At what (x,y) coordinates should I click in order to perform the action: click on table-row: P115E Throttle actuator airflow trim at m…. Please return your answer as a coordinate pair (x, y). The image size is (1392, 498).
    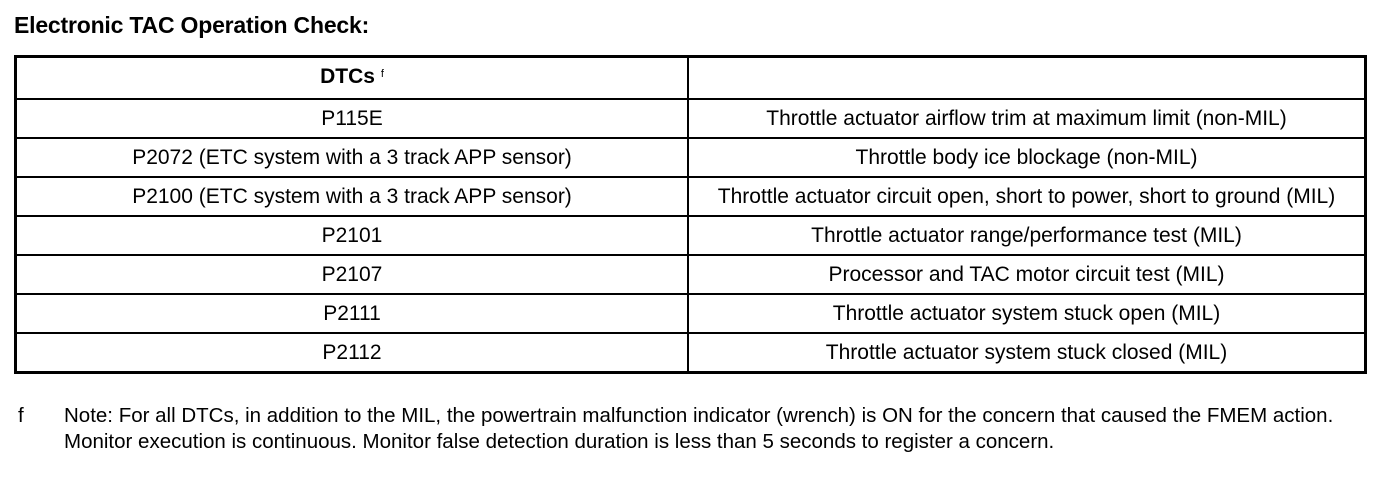
    Looking at the image, I should click on (690, 118).